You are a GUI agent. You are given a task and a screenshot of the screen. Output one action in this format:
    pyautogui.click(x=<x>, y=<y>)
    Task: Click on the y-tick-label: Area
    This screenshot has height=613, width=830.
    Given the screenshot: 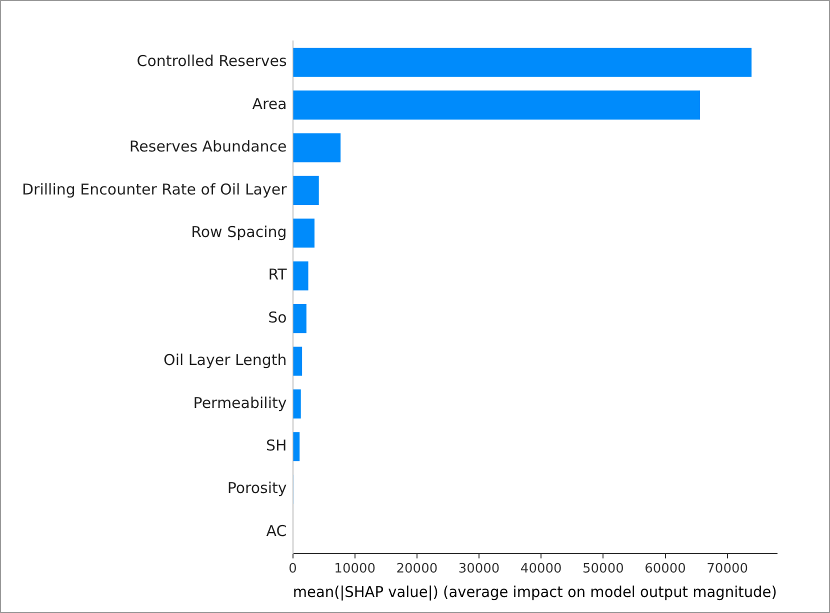 What is the action you would take?
    pyautogui.click(x=269, y=103)
    